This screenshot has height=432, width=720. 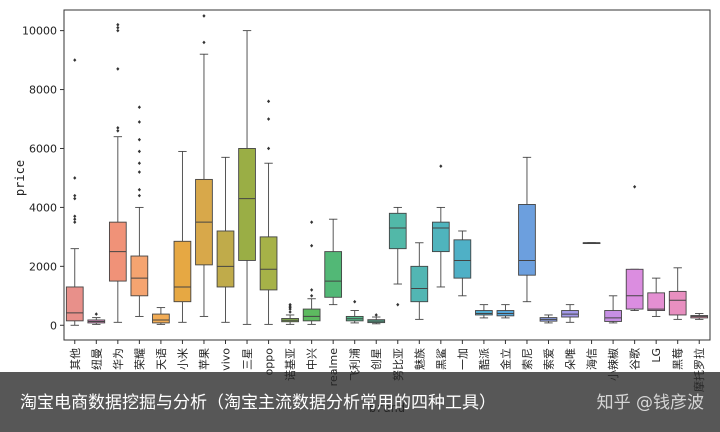 What do you see at coordinates (635, 359) in the screenshot?
I see `x-tick-label: 谷歌` at bounding box center [635, 359].